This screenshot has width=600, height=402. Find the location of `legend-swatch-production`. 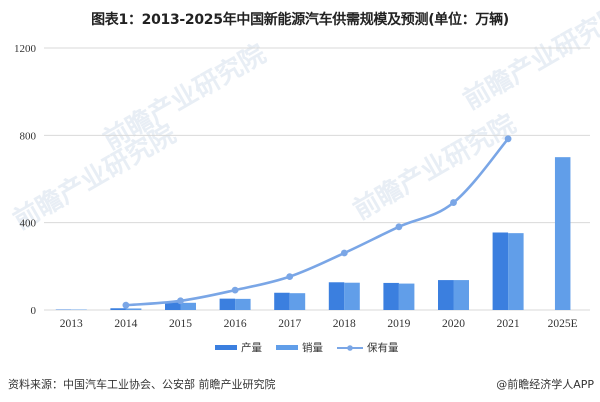

legend-swatch-production is located at coordinates (226, 347).